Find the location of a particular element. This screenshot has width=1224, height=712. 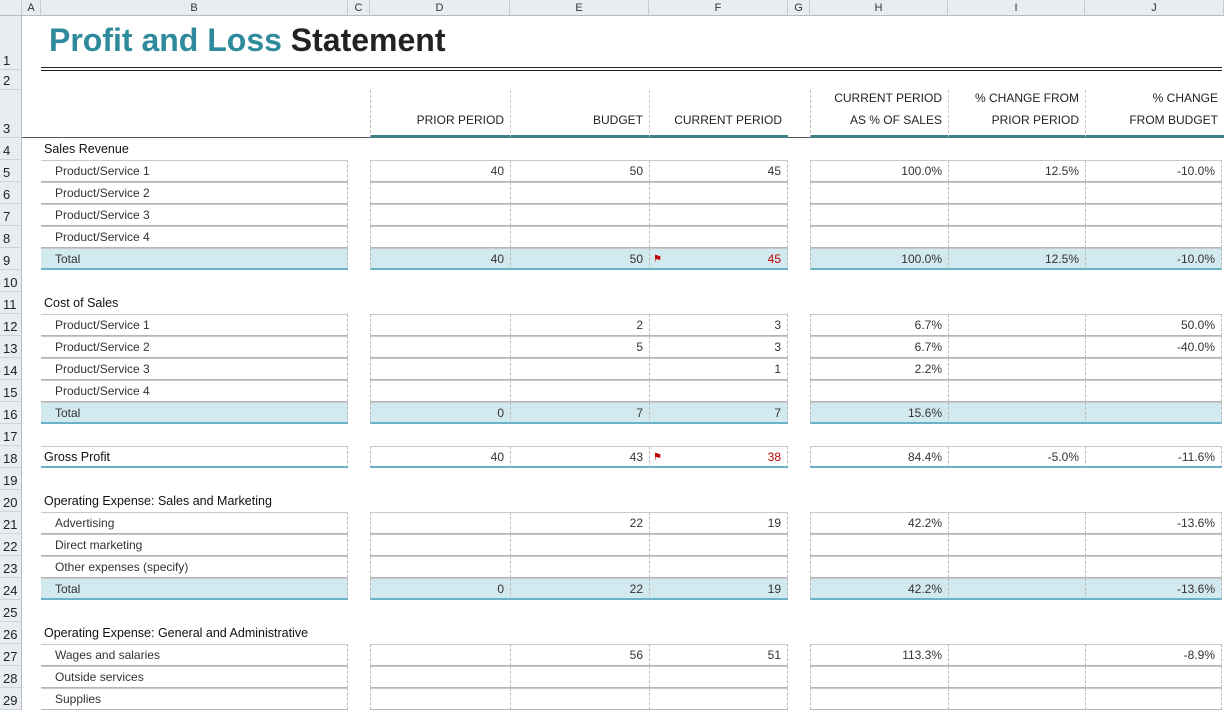

row-header-4: 4 is located at coordinates (11, 149).